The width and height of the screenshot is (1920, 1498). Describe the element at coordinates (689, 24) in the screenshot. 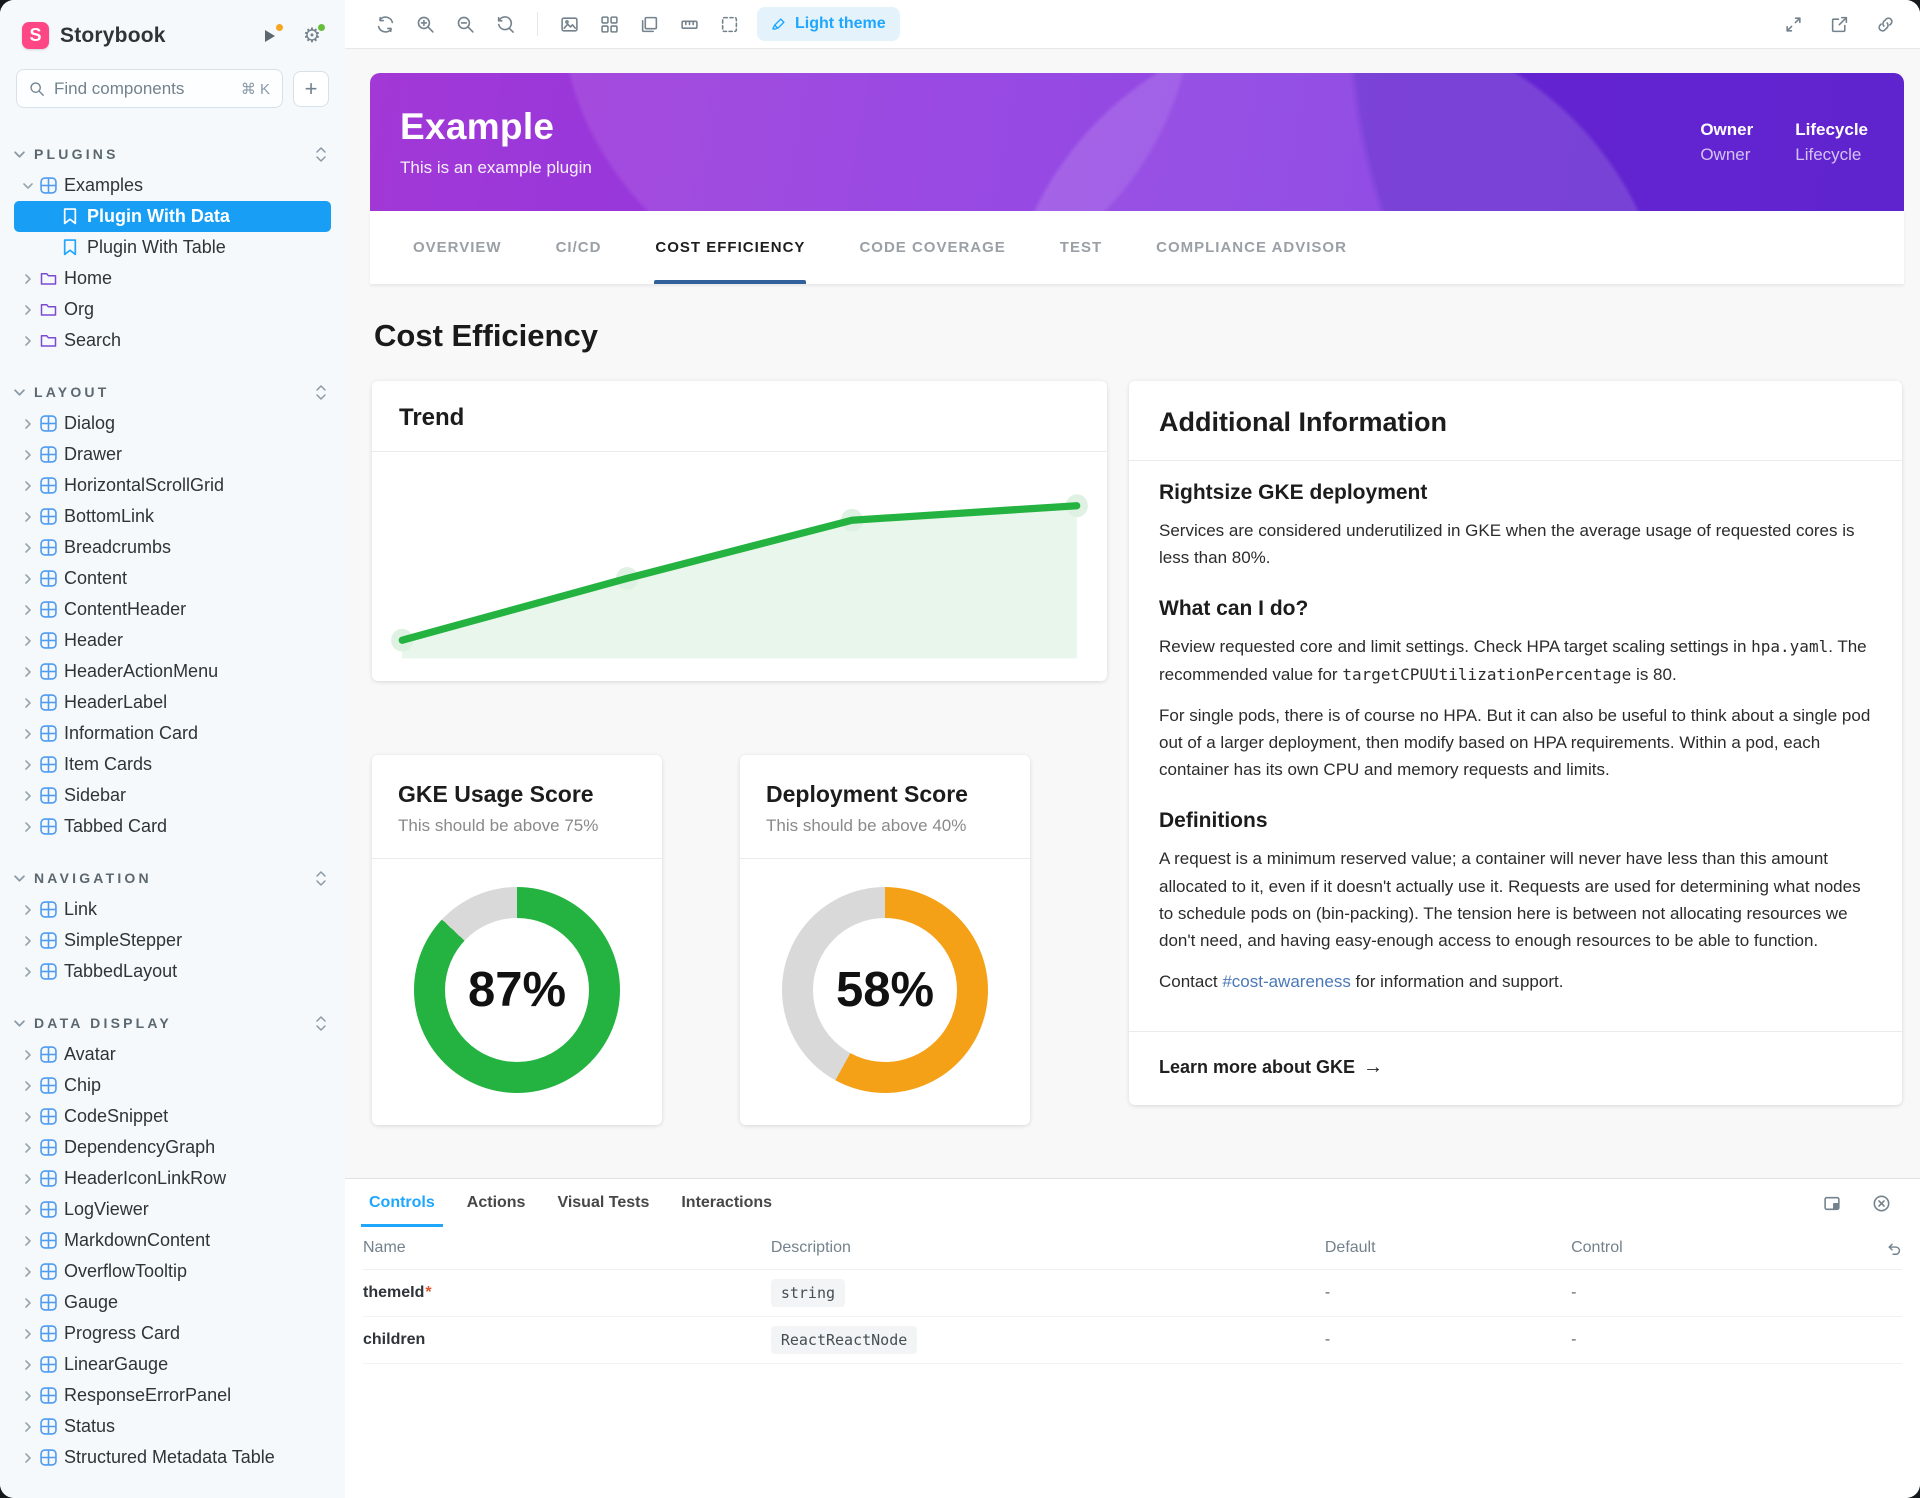

I see `measure-icon` at that location.